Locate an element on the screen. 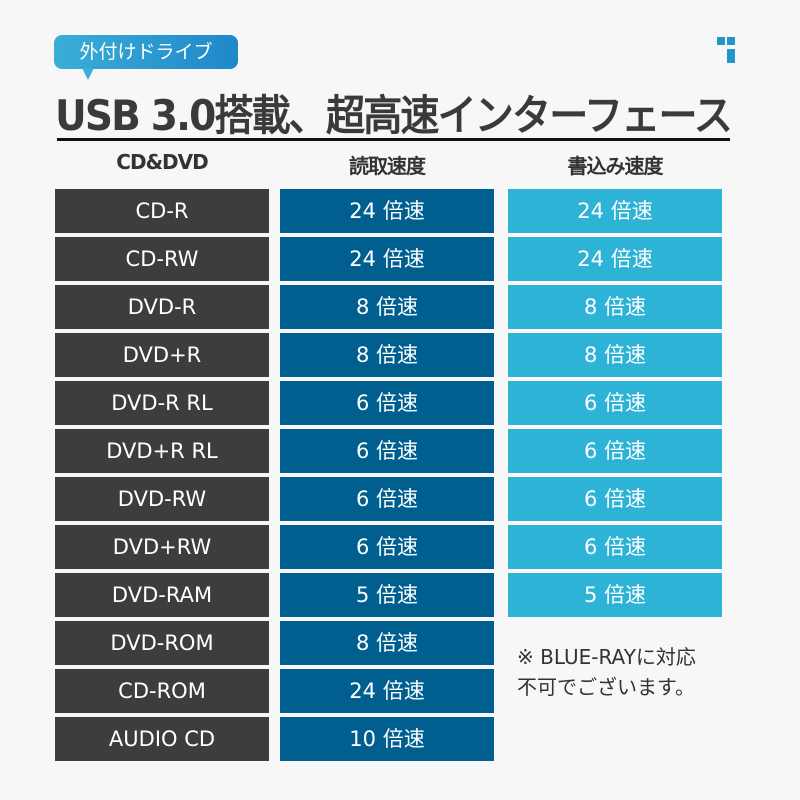 The width and height of the screenshot is (800, 800). page-title: USB 3.0搭載、超高速インターフェース is located at coordinates (394, 115).